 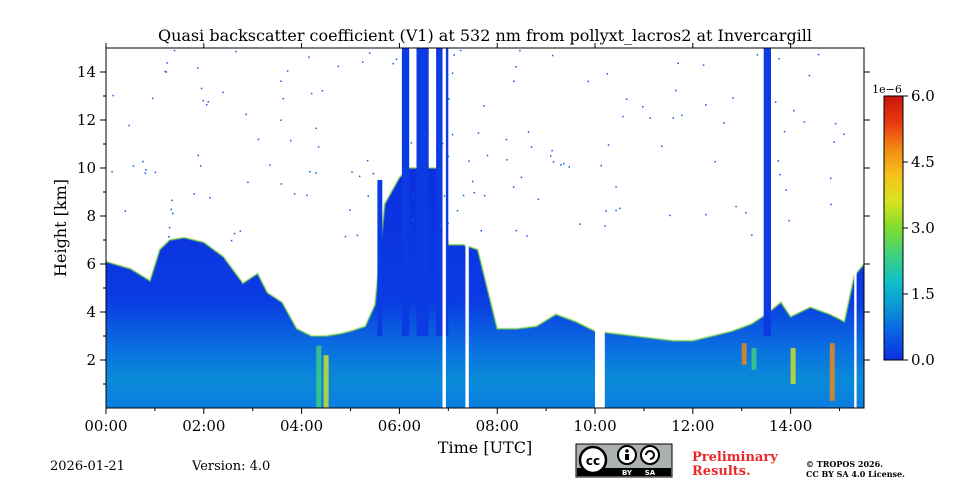 What do you see at coordinates (919, 228) in the screenshot?
I see `colorbar-ticks: 0.0 1.5 3.0 4.5 6.0` at bounding box center [919, 228].